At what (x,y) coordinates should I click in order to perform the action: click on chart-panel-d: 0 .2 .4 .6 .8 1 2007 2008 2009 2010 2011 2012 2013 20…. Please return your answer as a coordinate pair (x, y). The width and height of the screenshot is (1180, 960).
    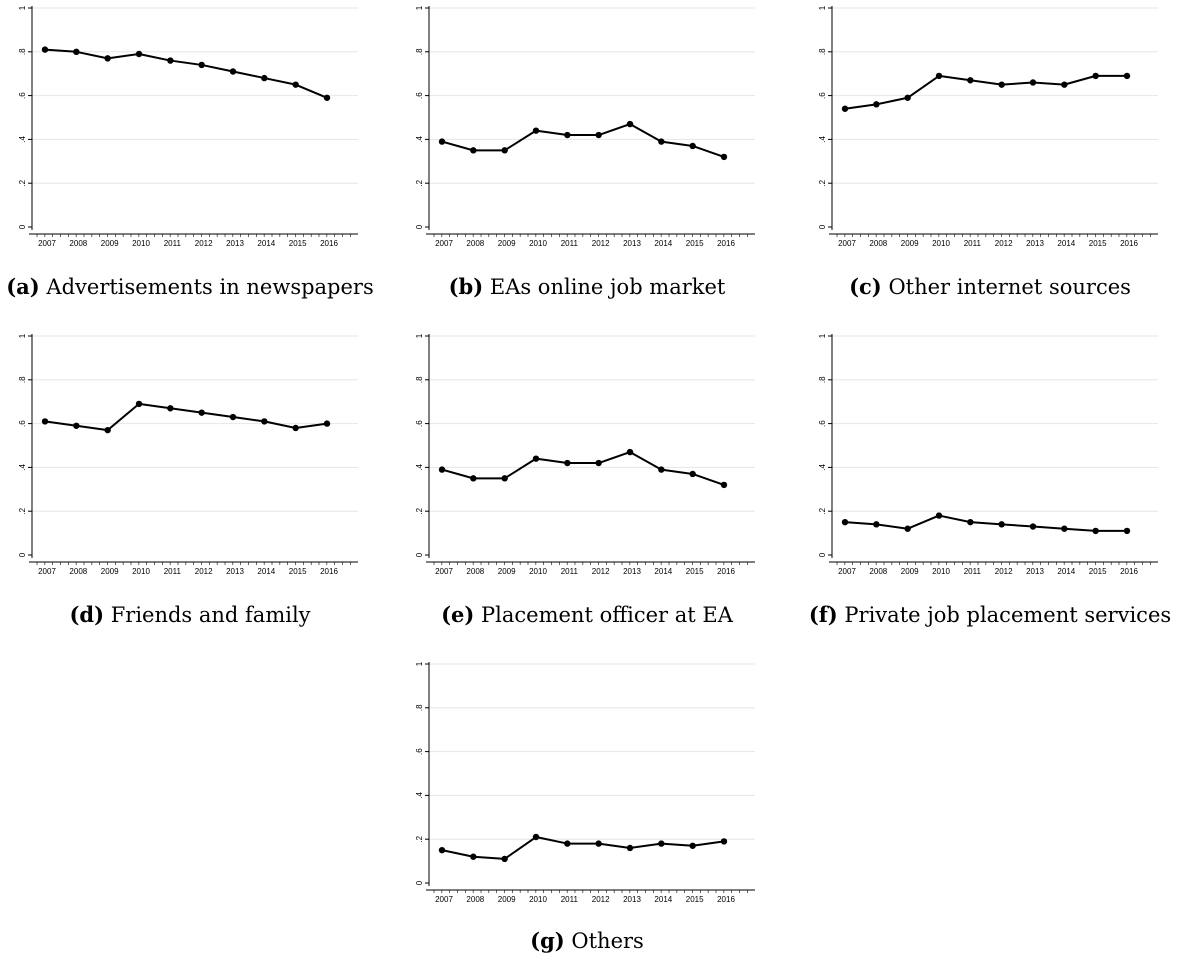
    Looking at the image, I should click on (188, 454).